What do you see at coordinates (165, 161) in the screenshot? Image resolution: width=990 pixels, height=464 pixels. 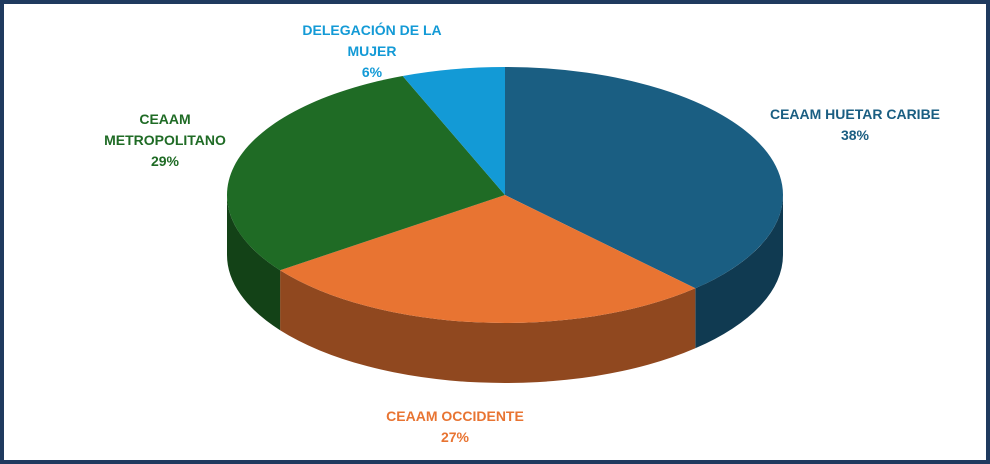 I see `label-value: 29%` at bounding box center [165, 161].